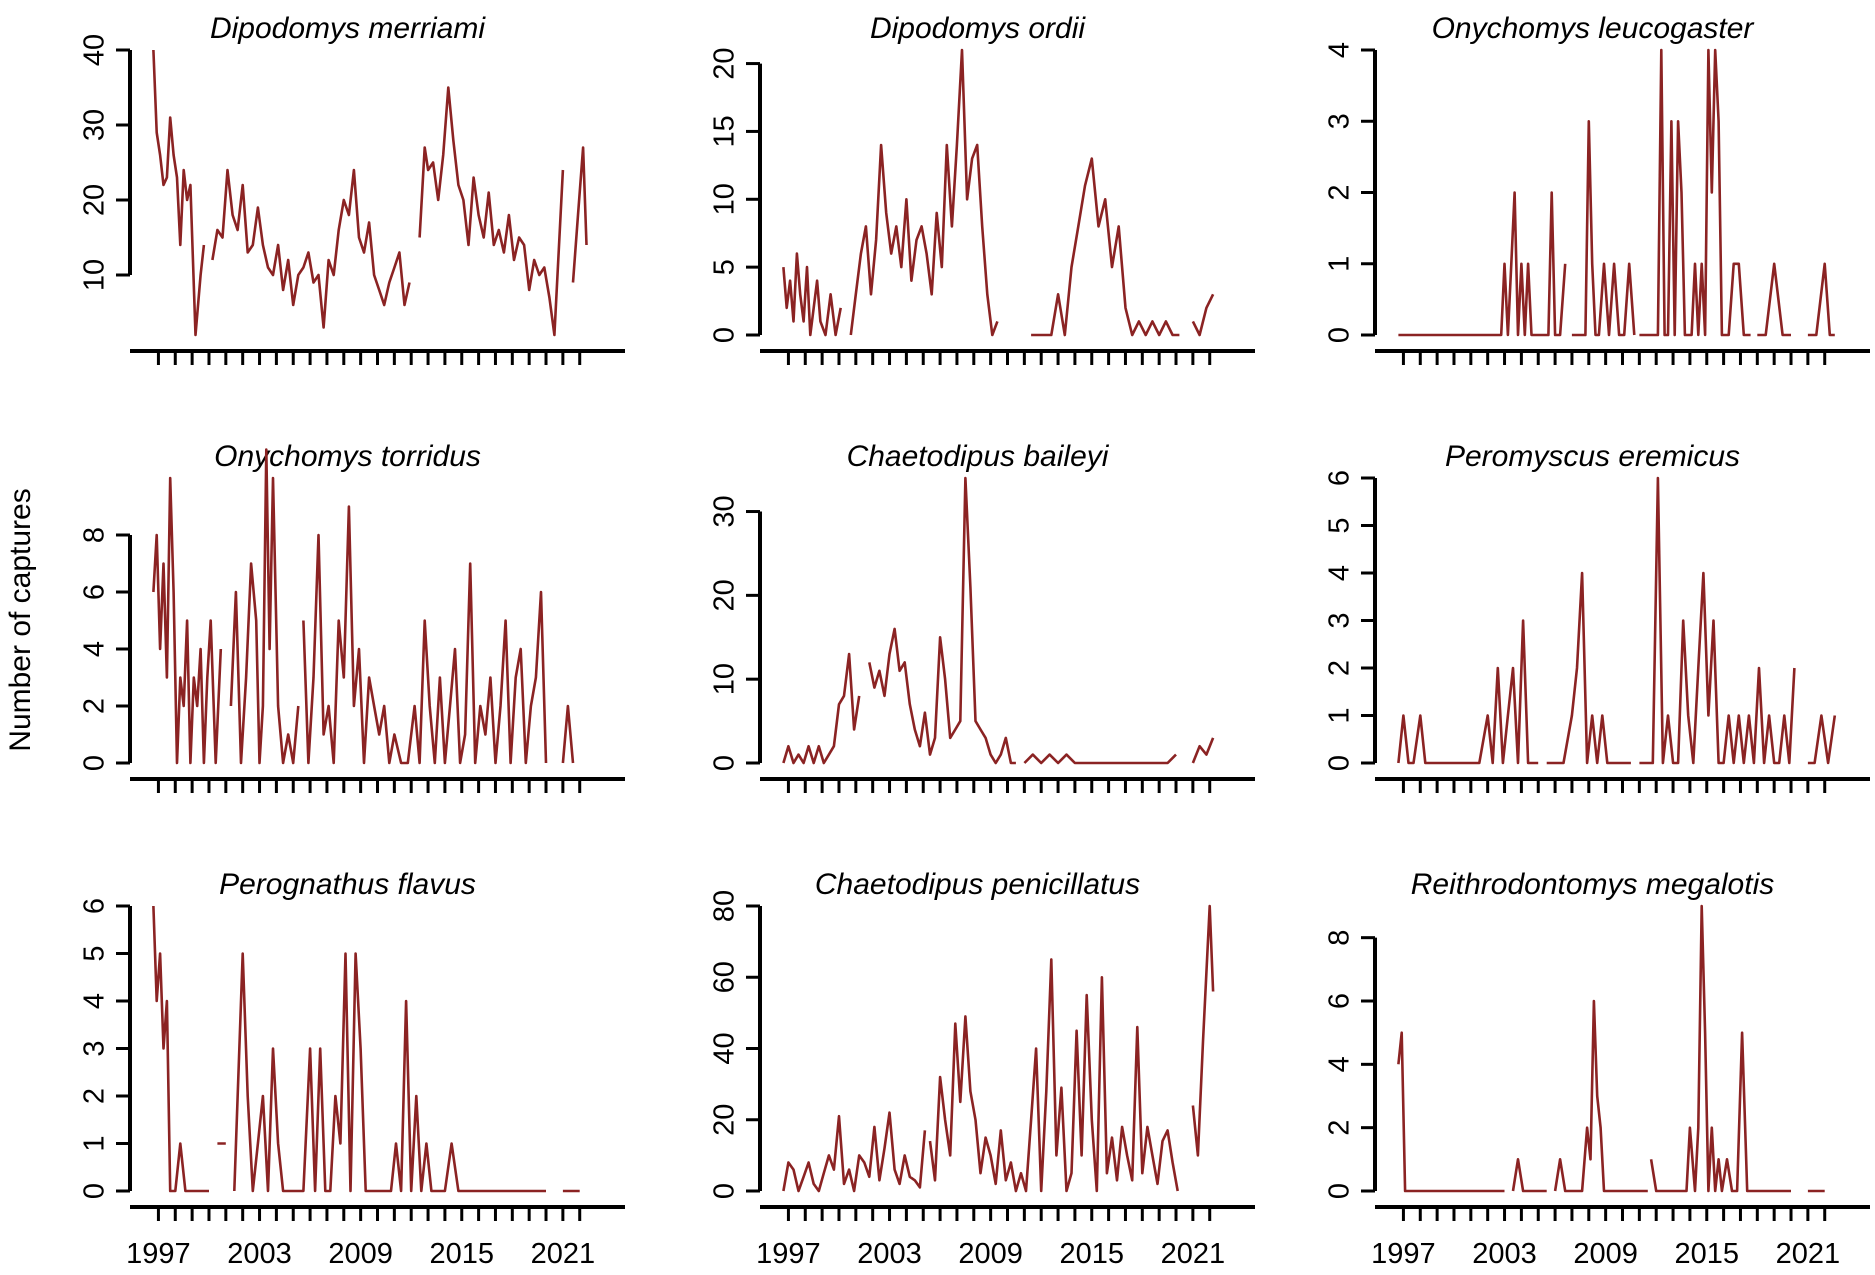 The image size is (1875, 1275). What do you see at coordinates (1592, 456) in the screenshot?
I see `panel-title: Peromyscus eremicus` at bounding box center [1592, 456].